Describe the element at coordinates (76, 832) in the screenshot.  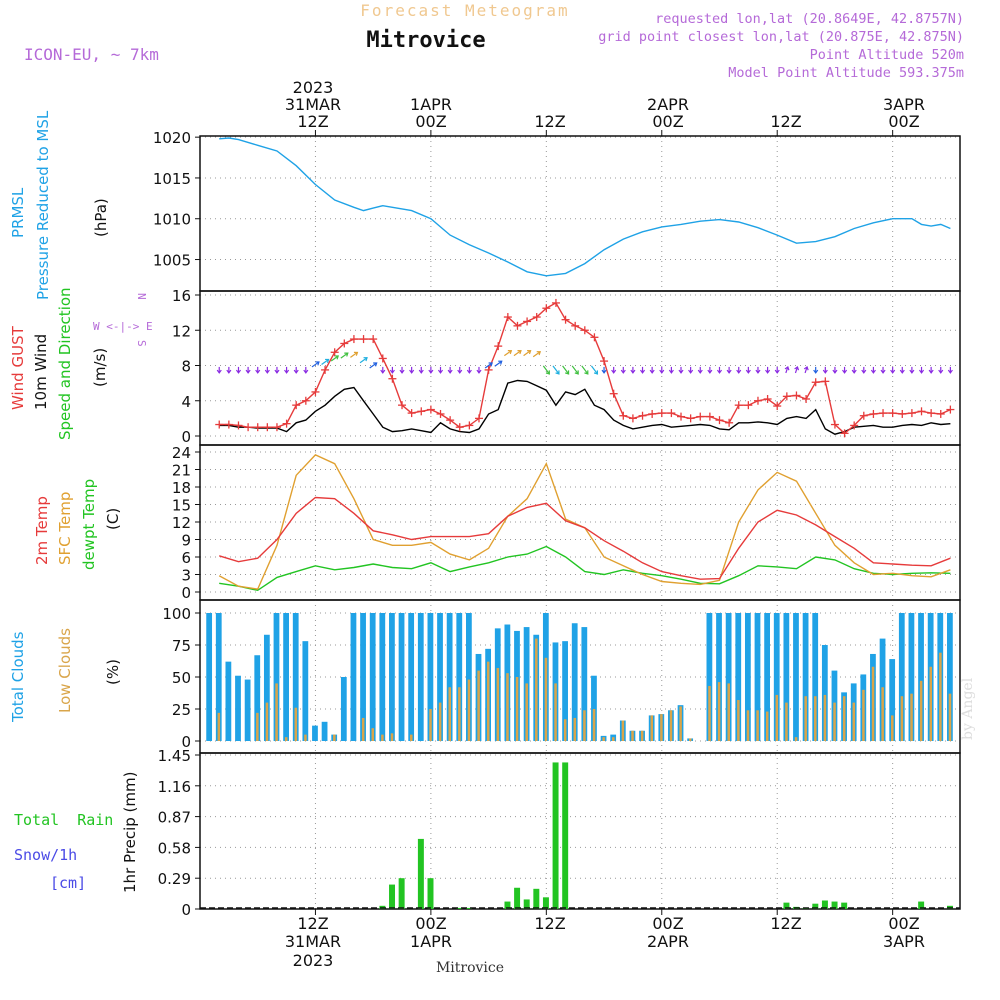
I see `precip-panel-labels: Total Rain Snow/1h [cm] 1hr Precip (mm)` at that location.